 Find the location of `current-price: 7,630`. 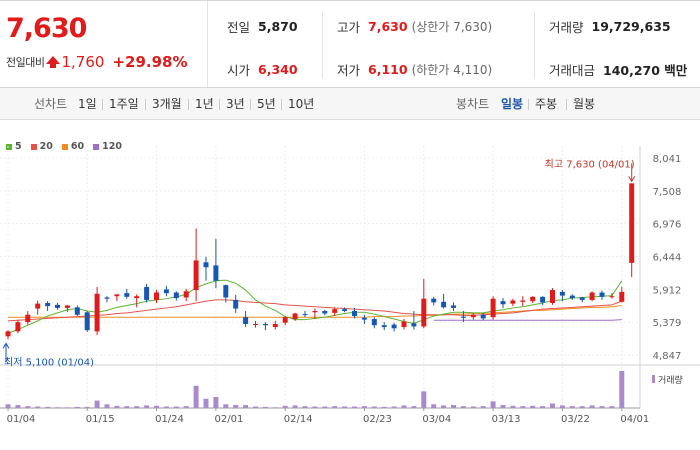

current-price: 7,630 is located at coordinates (46, 28).